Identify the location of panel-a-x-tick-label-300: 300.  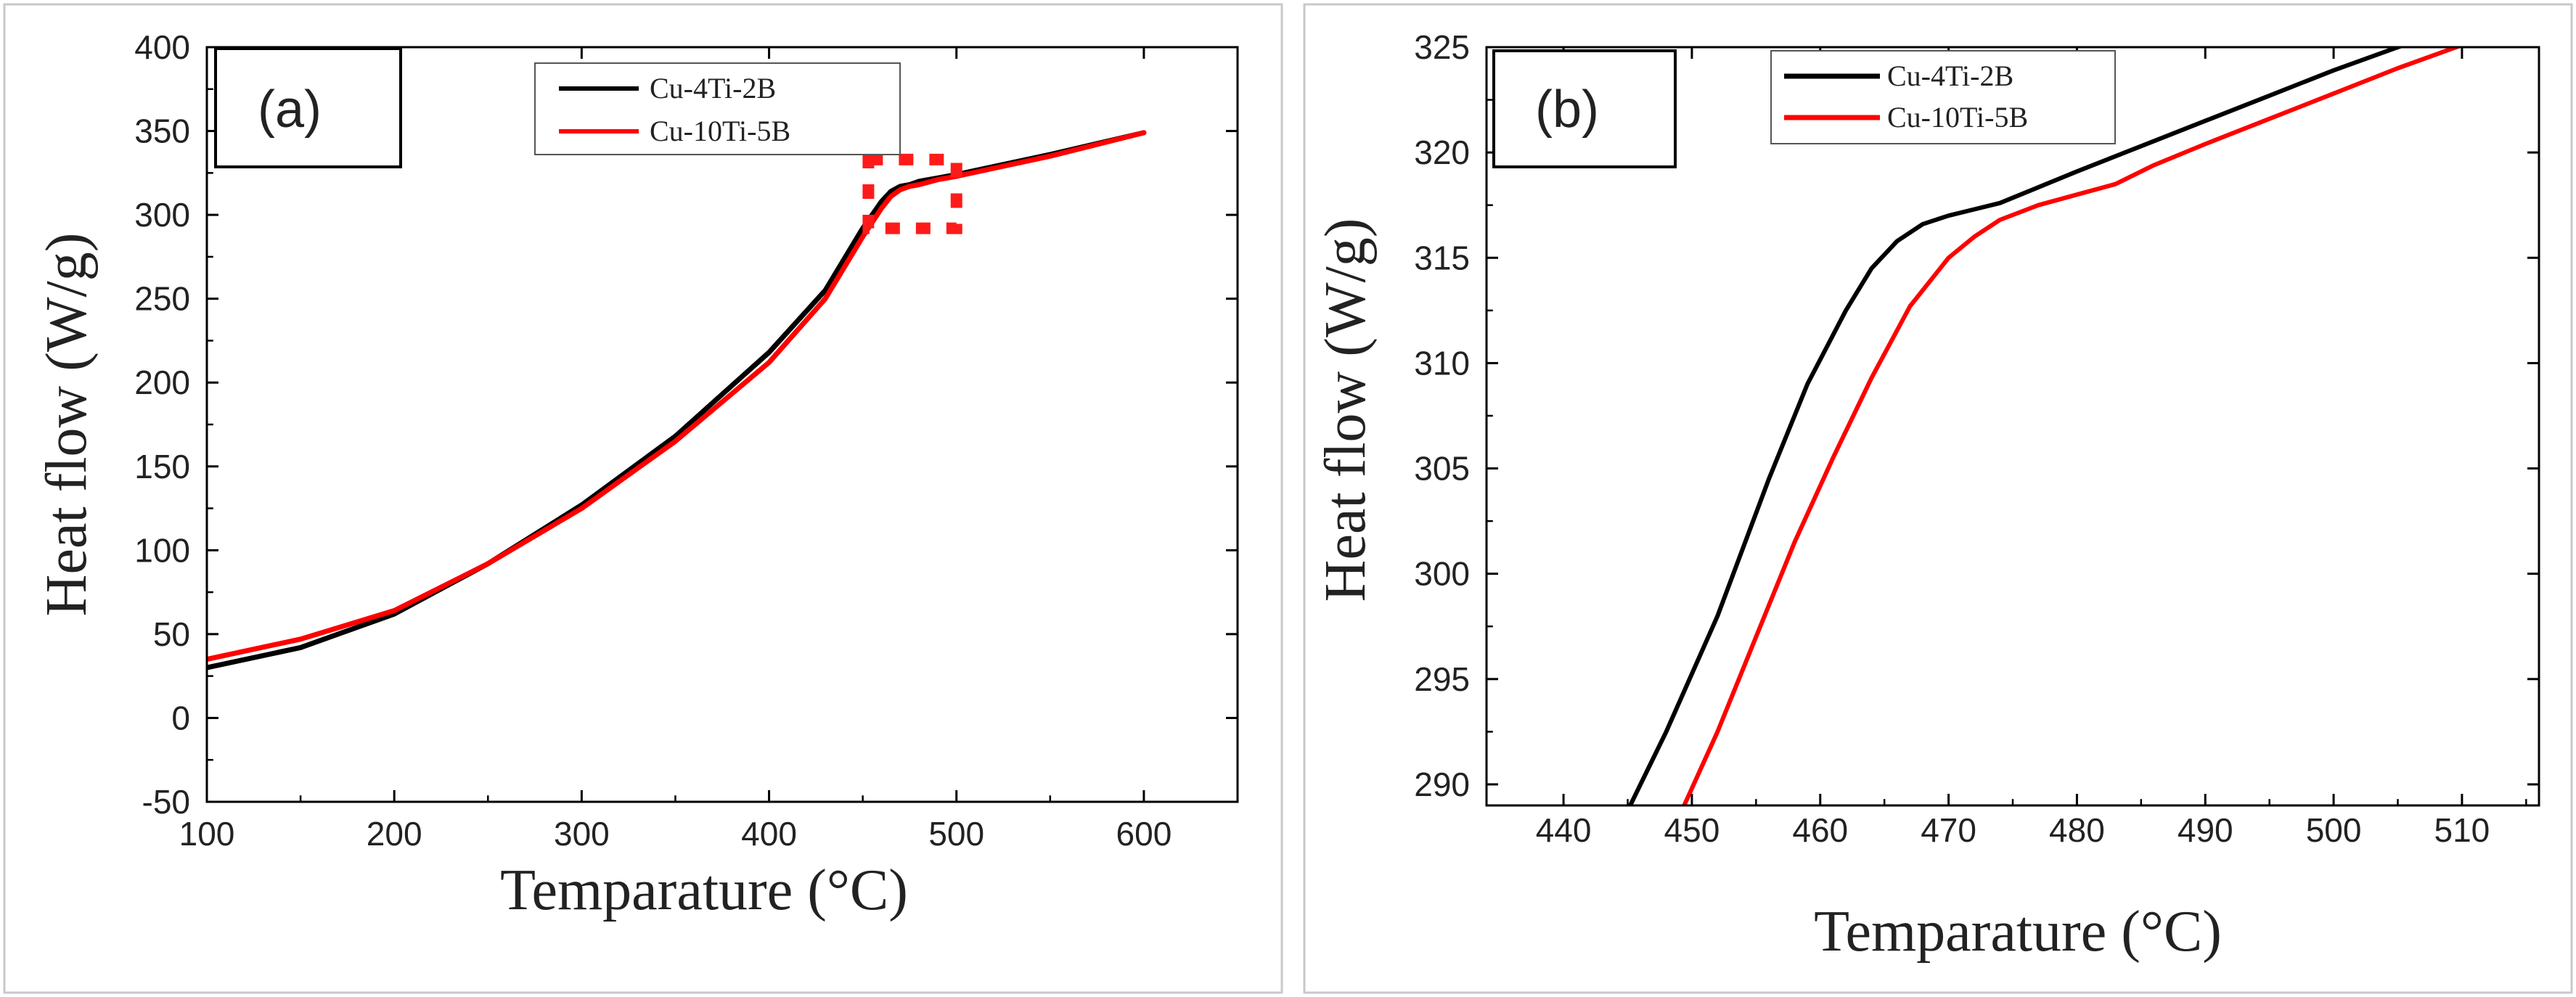
(582, 834).